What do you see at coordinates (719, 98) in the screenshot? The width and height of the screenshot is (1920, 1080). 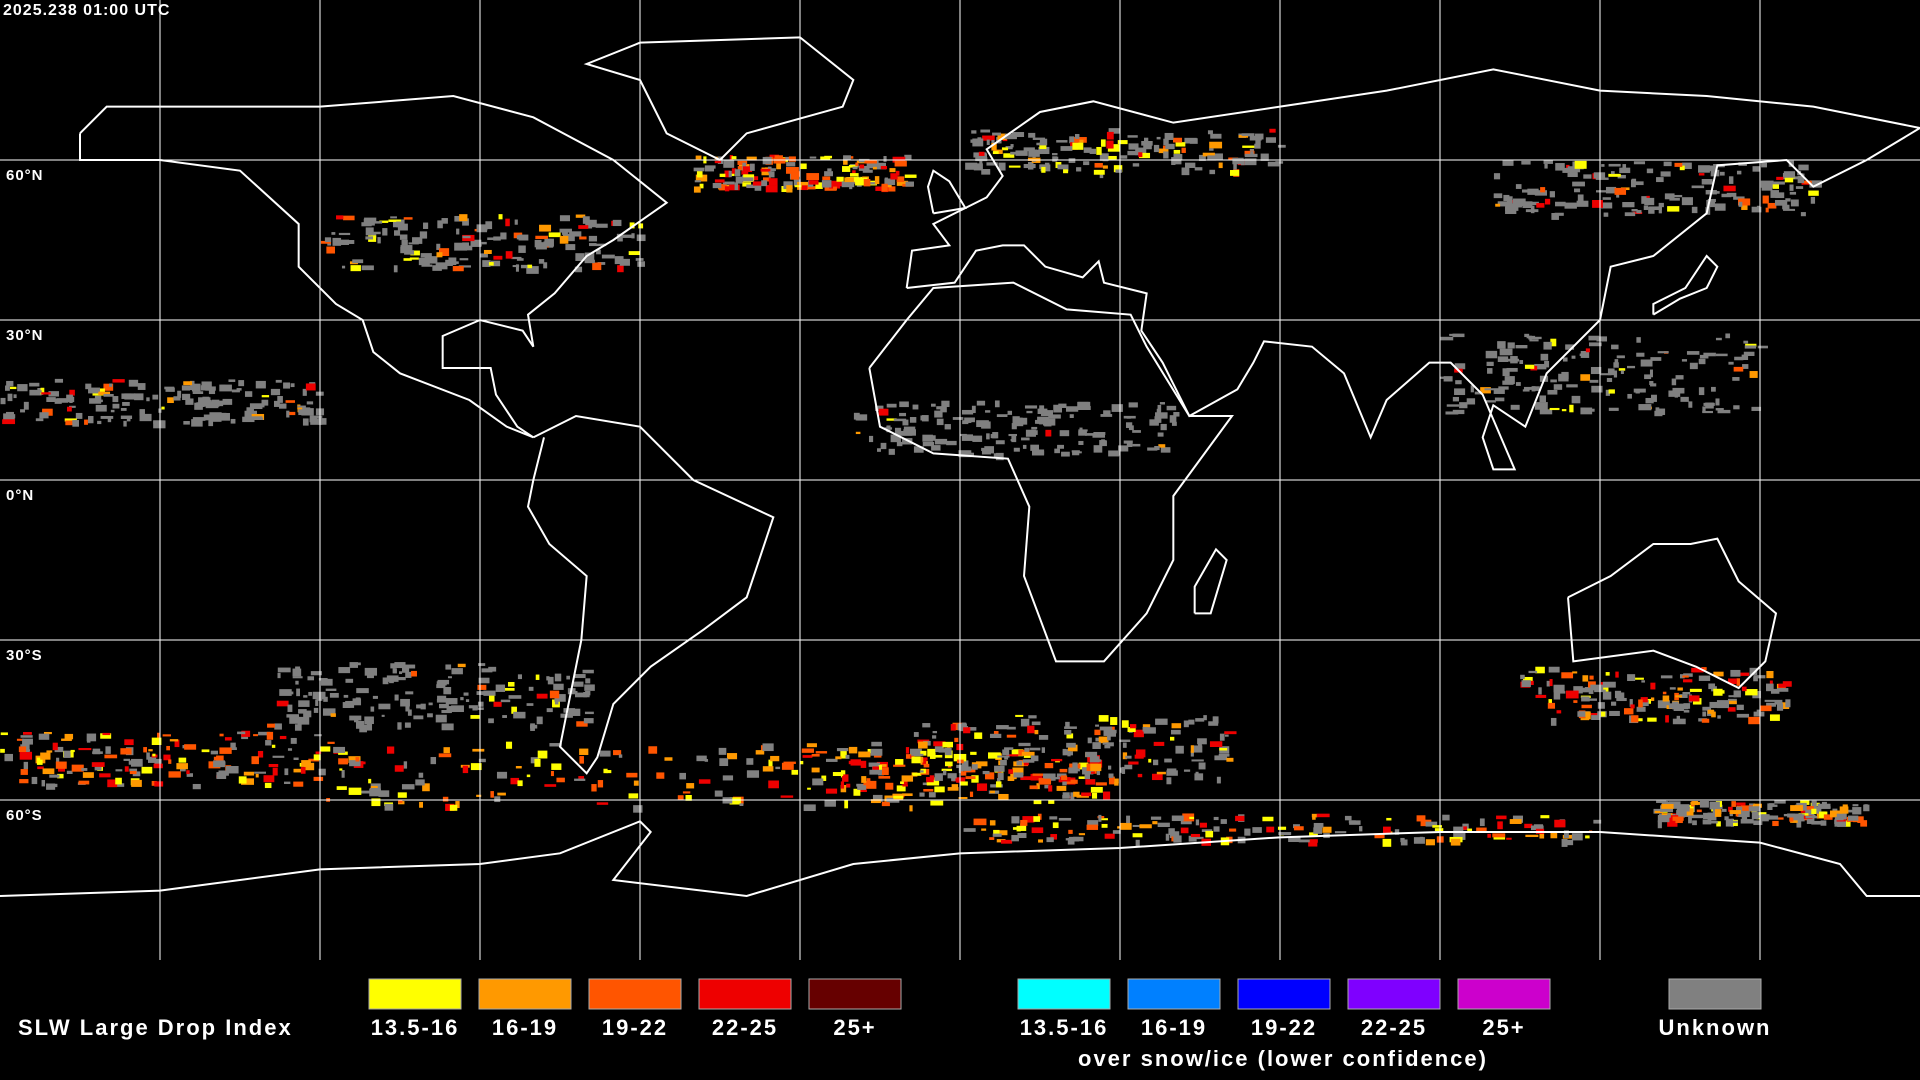 I see `coastline` at bounding box center [719, 98].